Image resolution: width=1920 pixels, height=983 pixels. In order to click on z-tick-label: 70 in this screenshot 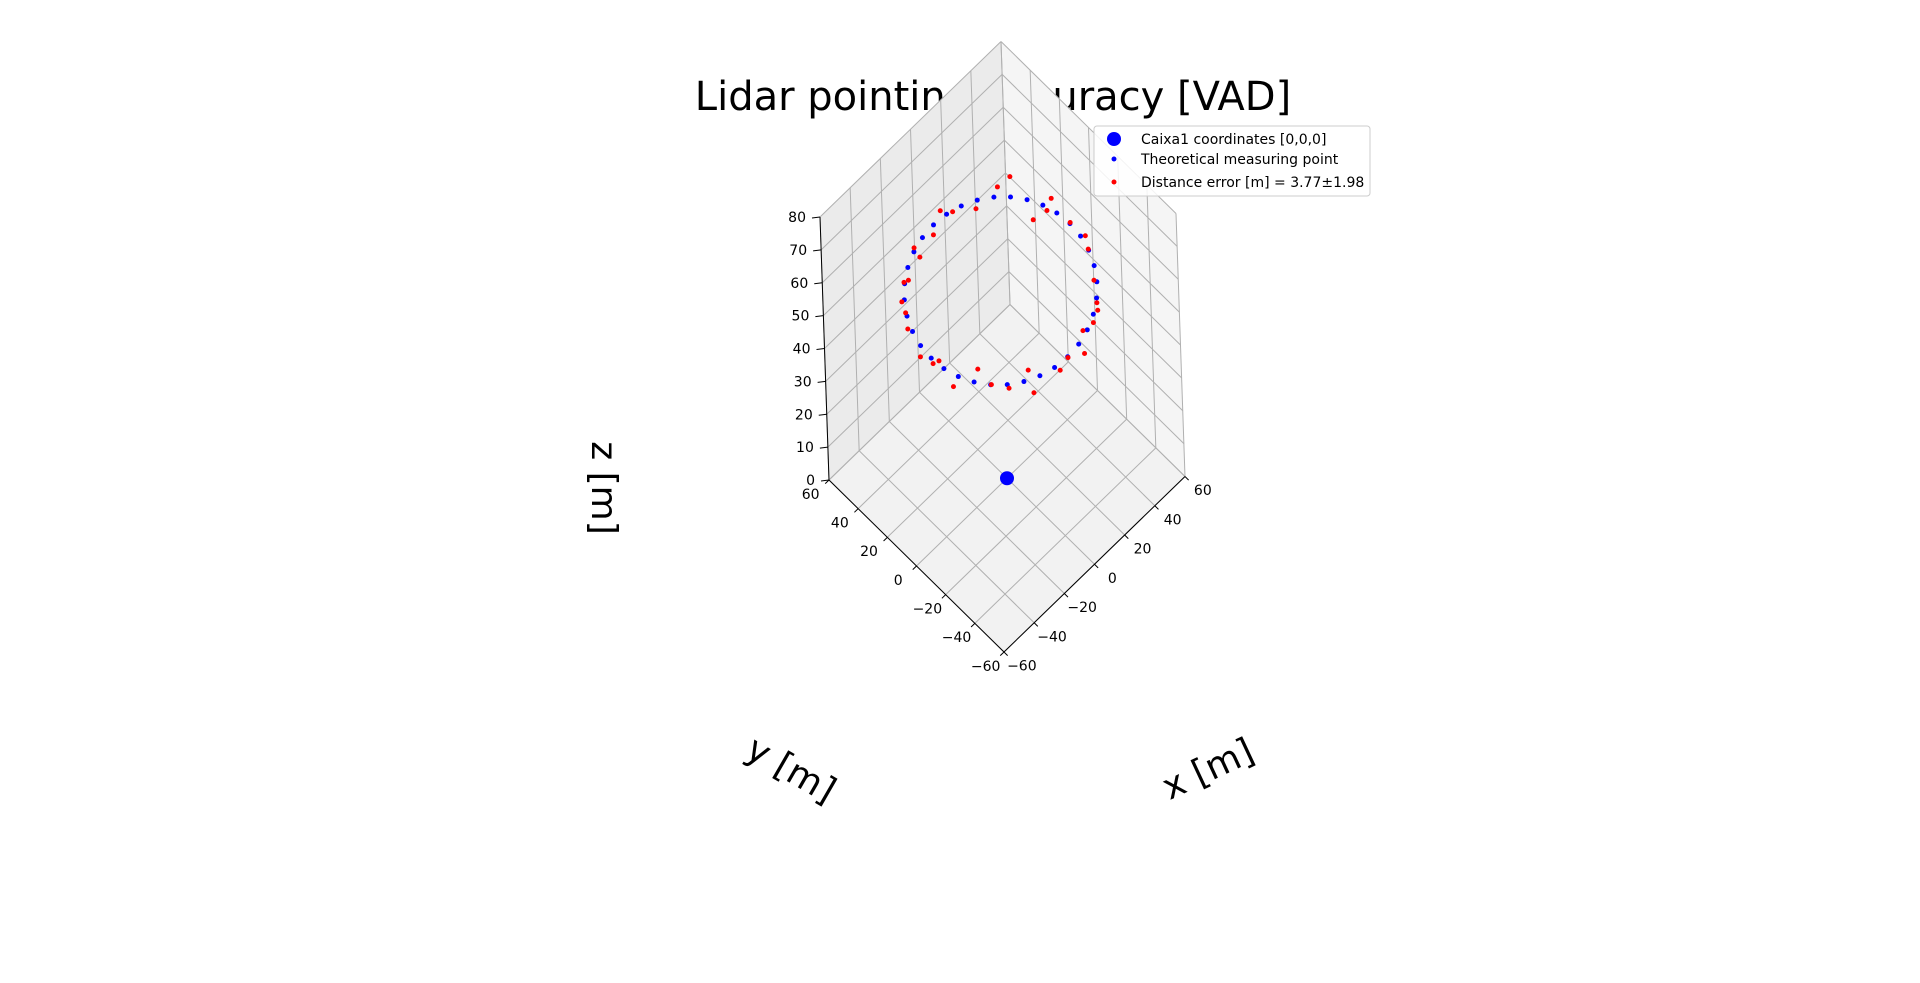, I will do `click(798, 251)`.